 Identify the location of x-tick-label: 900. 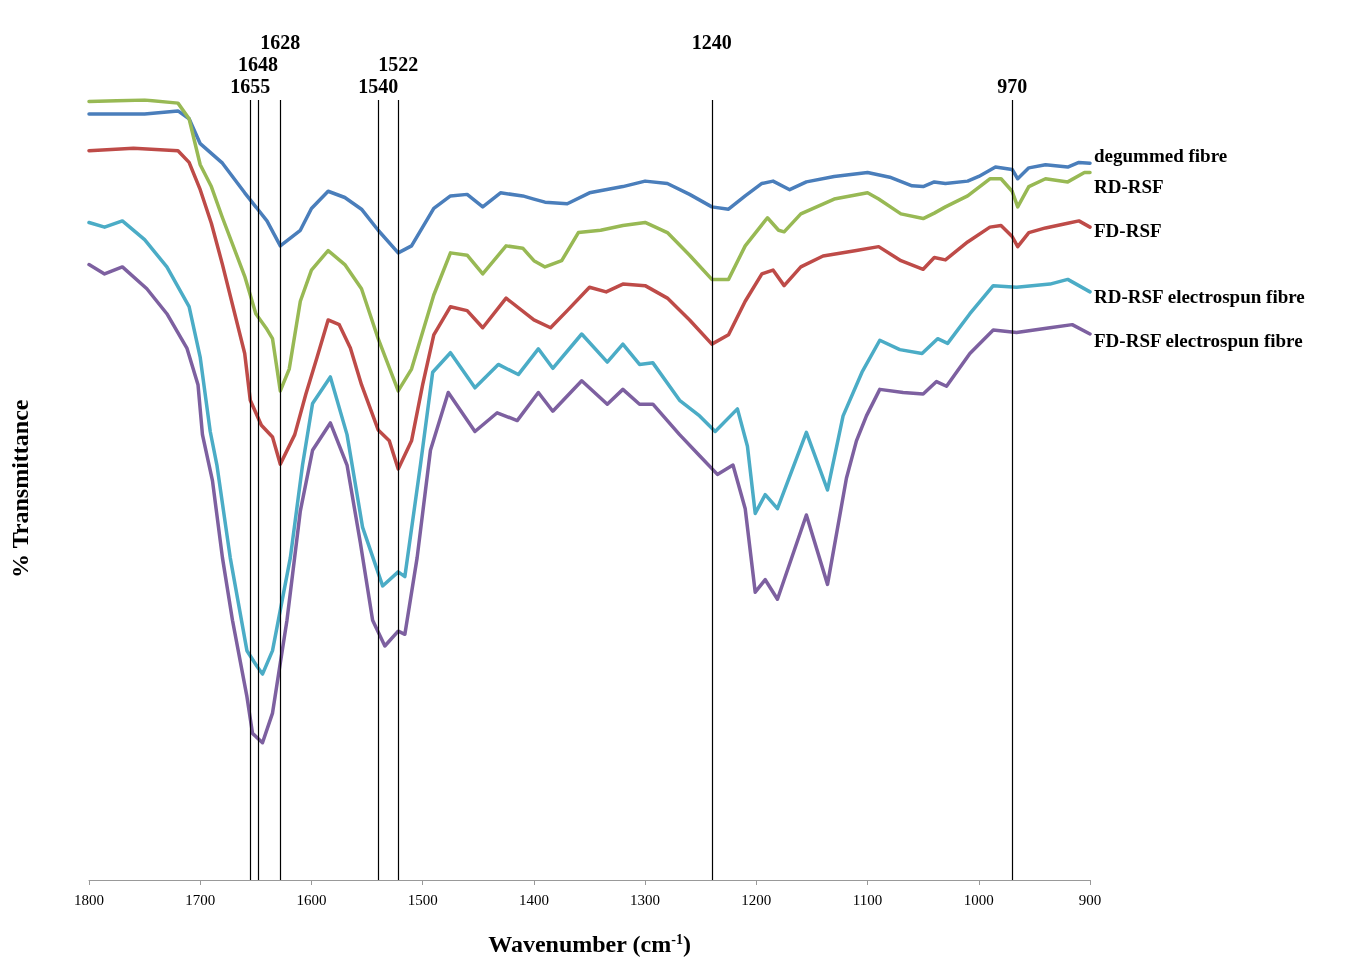
(1090, 899).